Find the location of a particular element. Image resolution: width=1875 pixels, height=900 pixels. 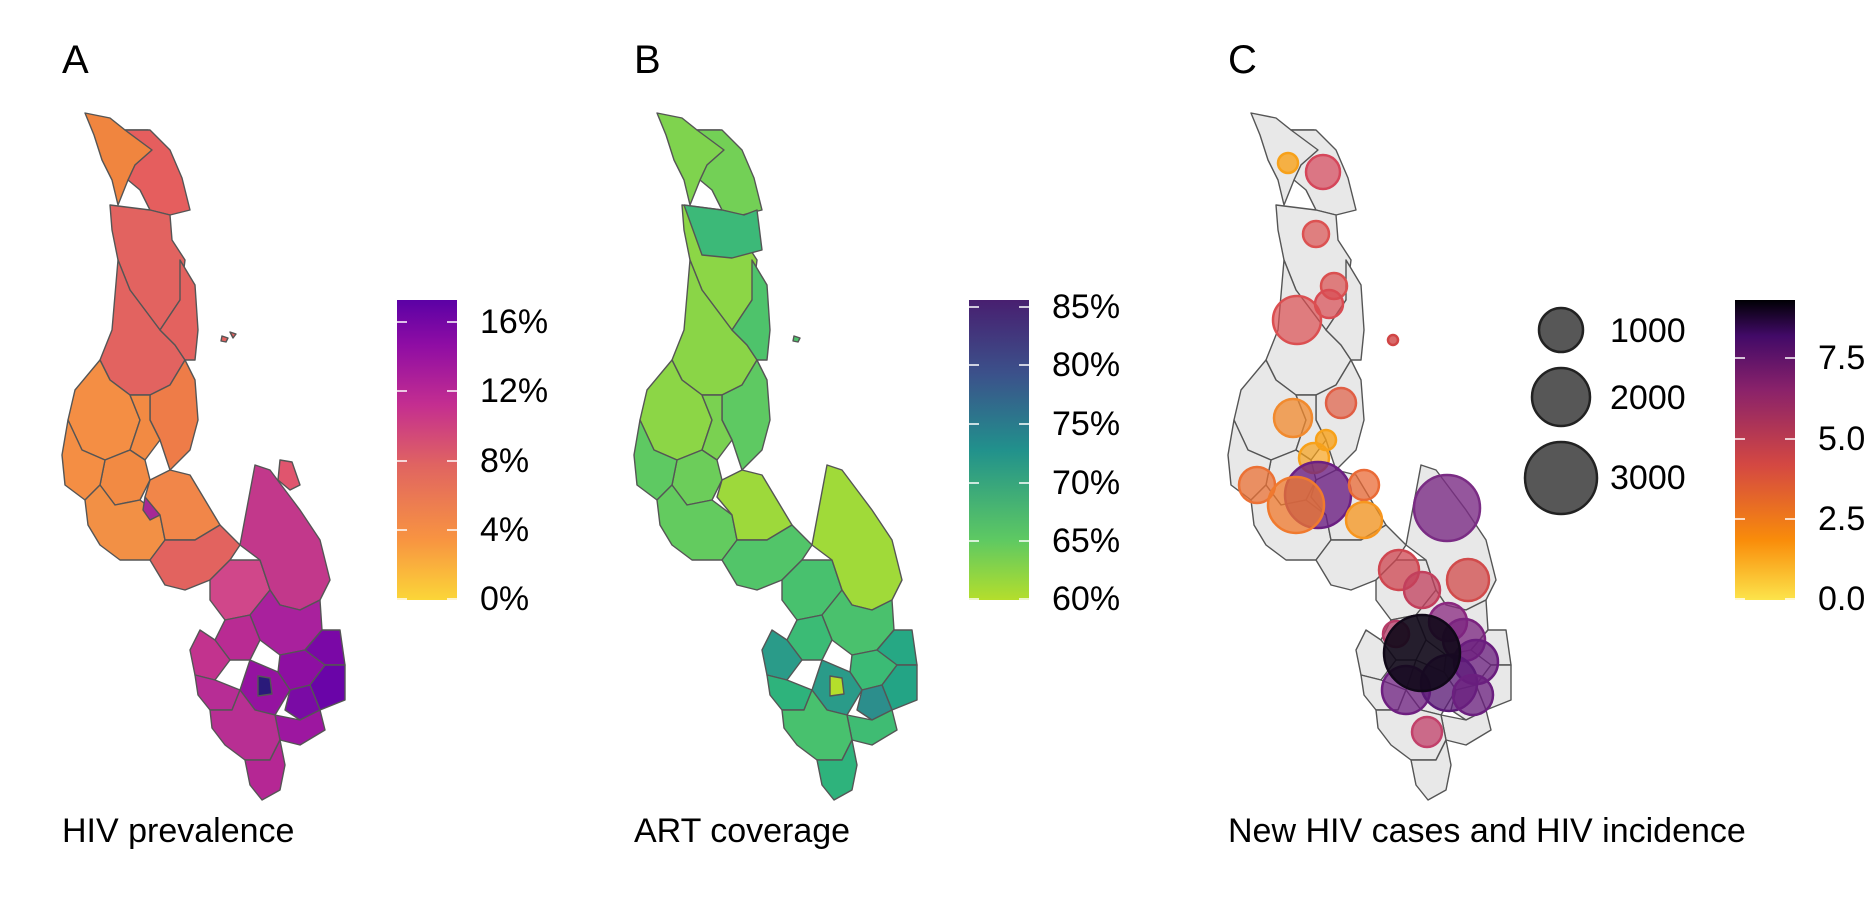

malawi-map-prevalence is located at coordinates (203, 456).